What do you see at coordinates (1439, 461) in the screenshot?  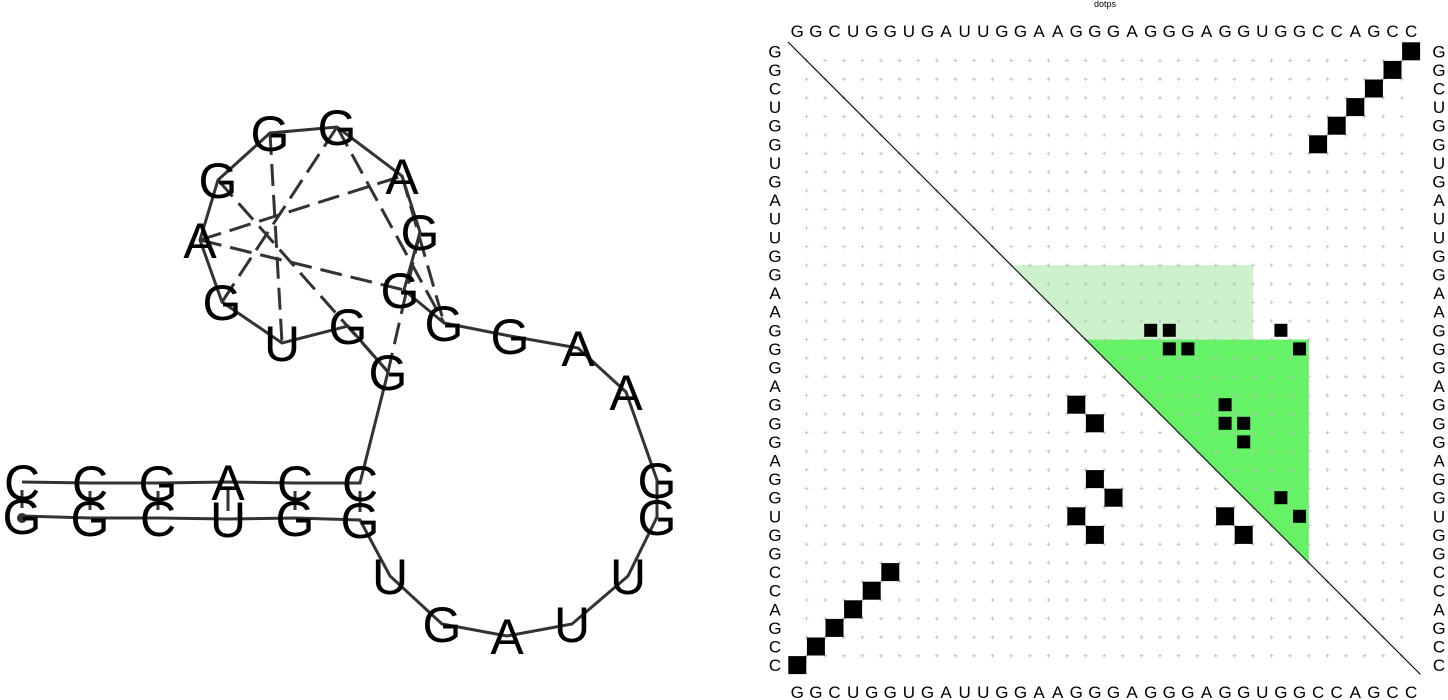 I see `right-sequence-label: A` at bounding box center [1439, 461].